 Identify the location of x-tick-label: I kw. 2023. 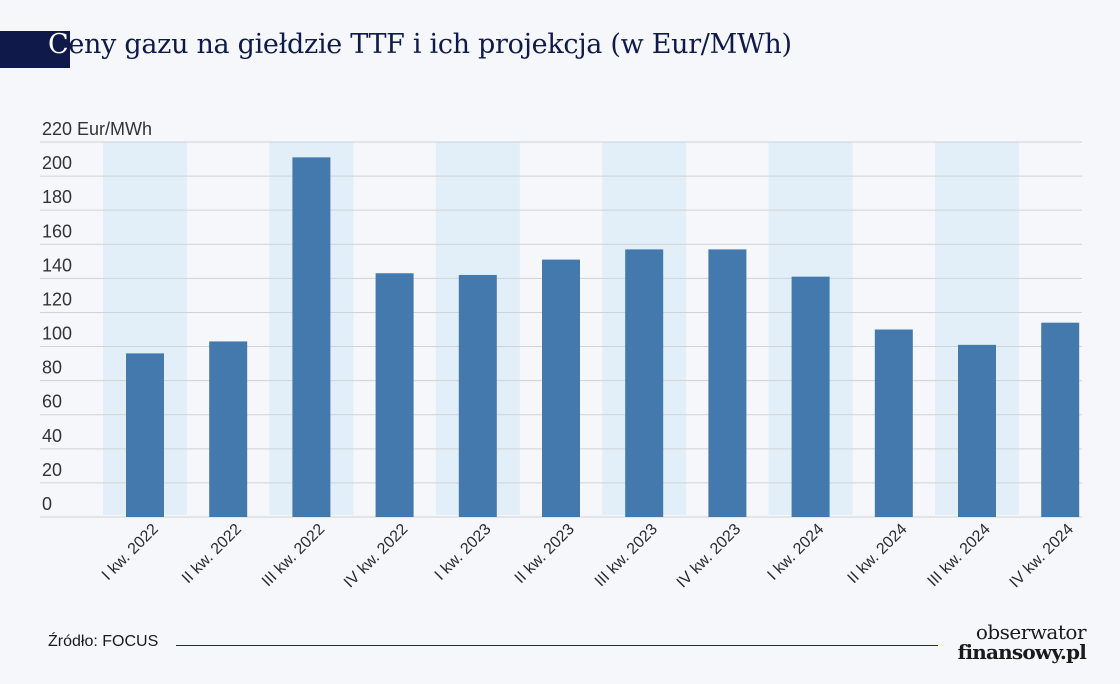
(463, 552).